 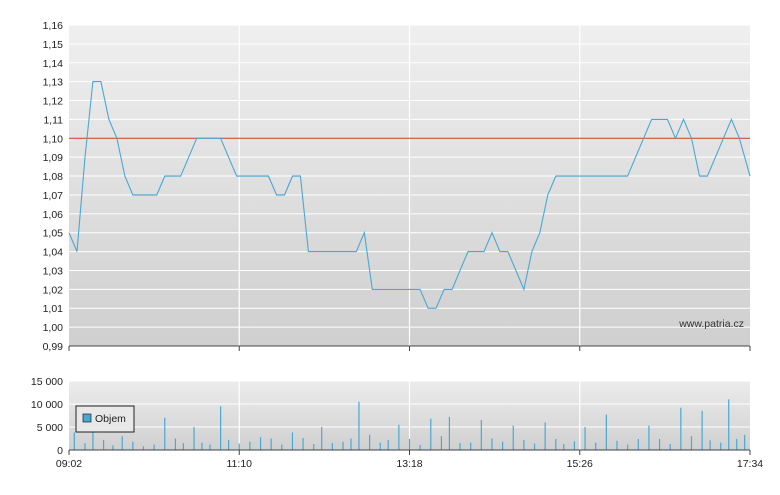 I want to click on x-tick-label: 15:26, so click(x=580, y=464).